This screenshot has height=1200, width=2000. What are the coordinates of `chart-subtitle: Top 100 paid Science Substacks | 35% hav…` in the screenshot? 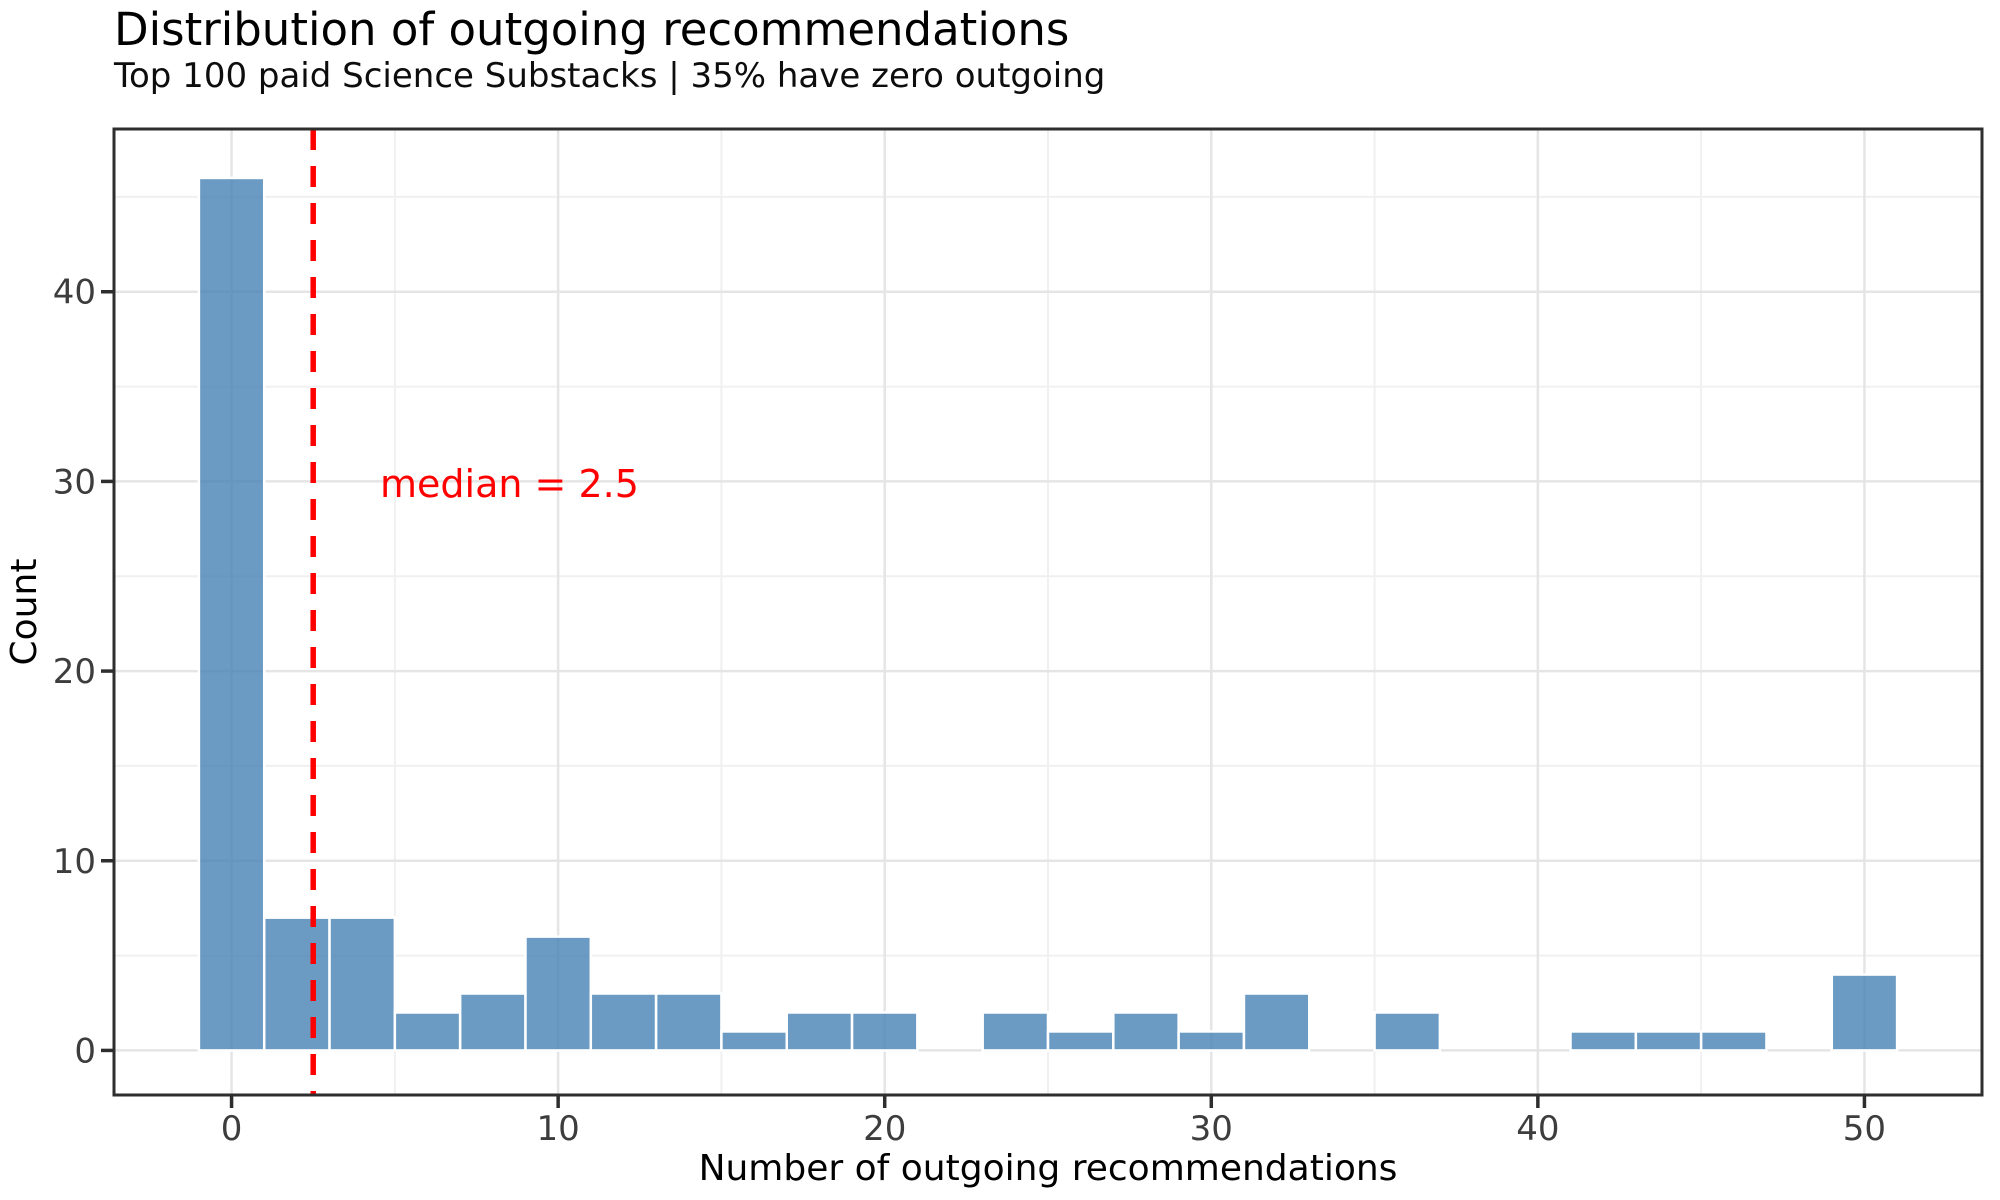 It's located at (609, 76).